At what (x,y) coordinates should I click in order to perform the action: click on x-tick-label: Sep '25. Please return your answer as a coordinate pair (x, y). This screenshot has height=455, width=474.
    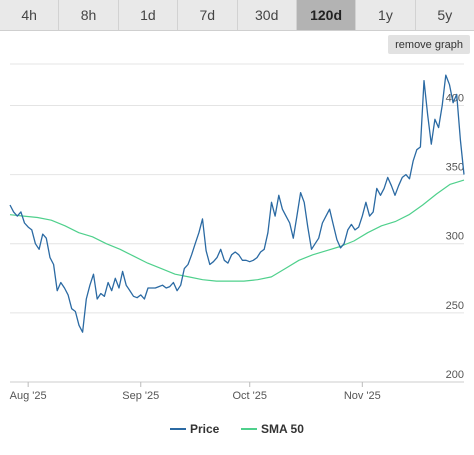
    Looking at the image, I should click on (140, 396).